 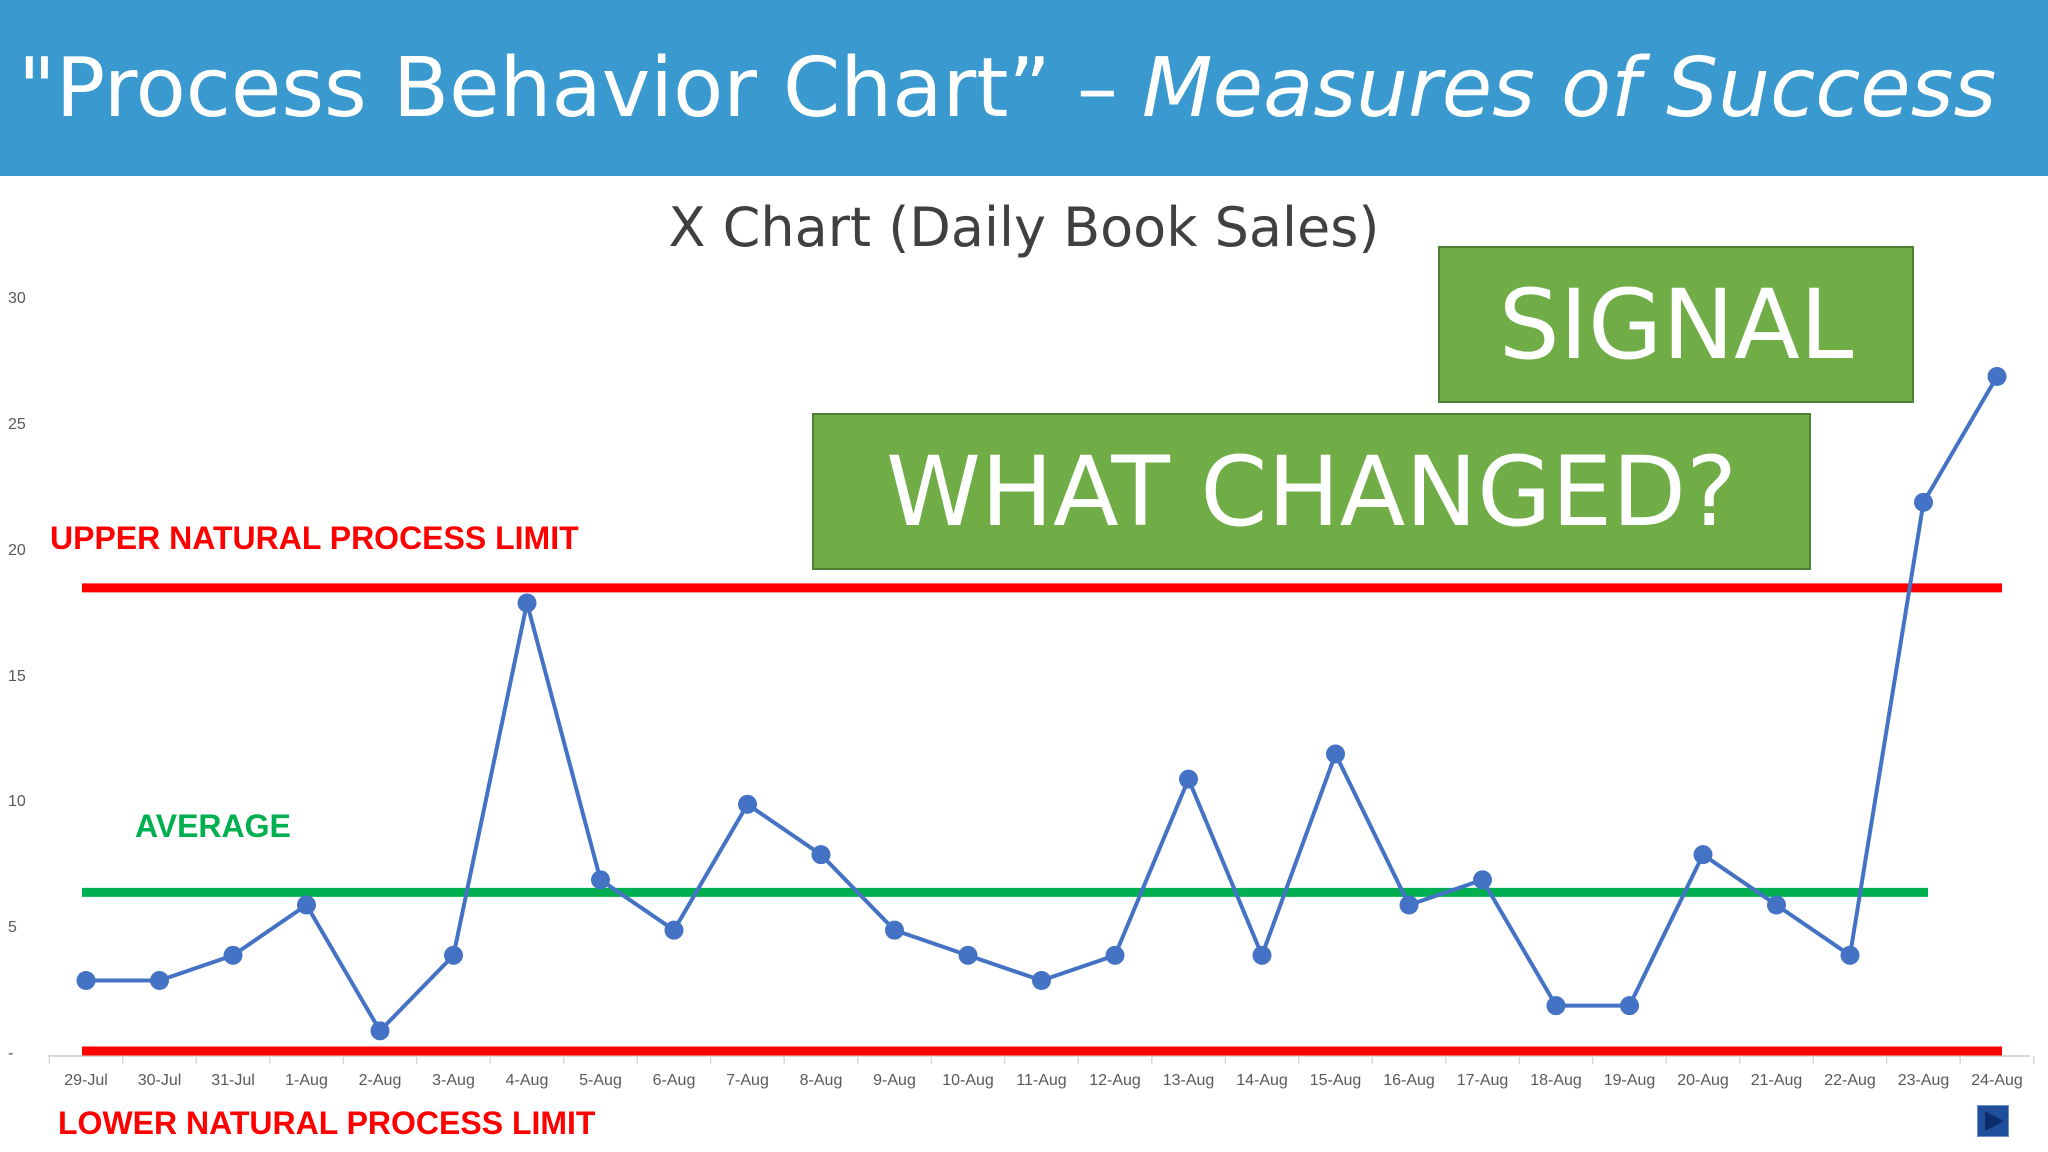 What do you see at coordinates (568, 88) in the screenshot?
I see `slide-title: "Process Behavior Chart” –` at bounding box center [568, 88].